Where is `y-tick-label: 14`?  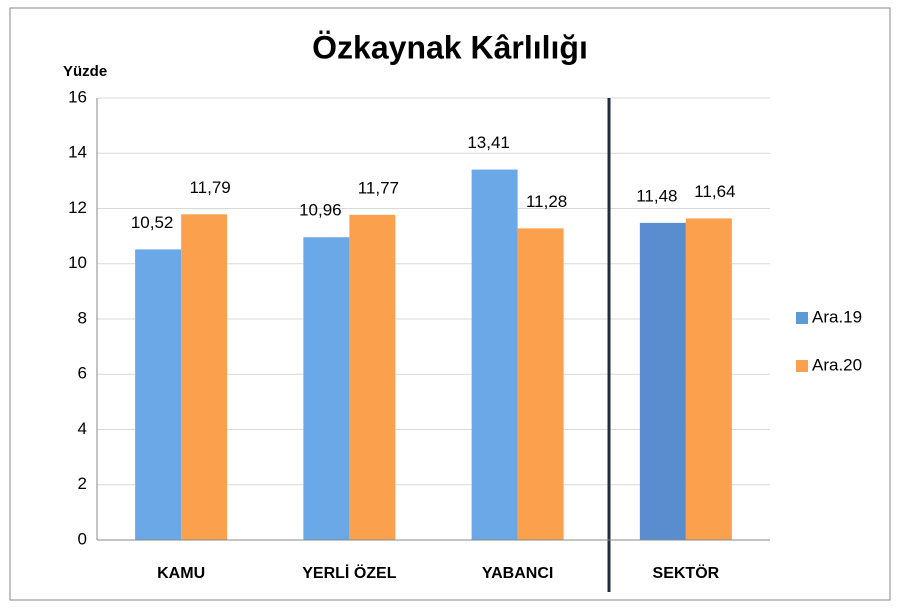 y-tick-label: 14 is located at coordinates (77, 152).